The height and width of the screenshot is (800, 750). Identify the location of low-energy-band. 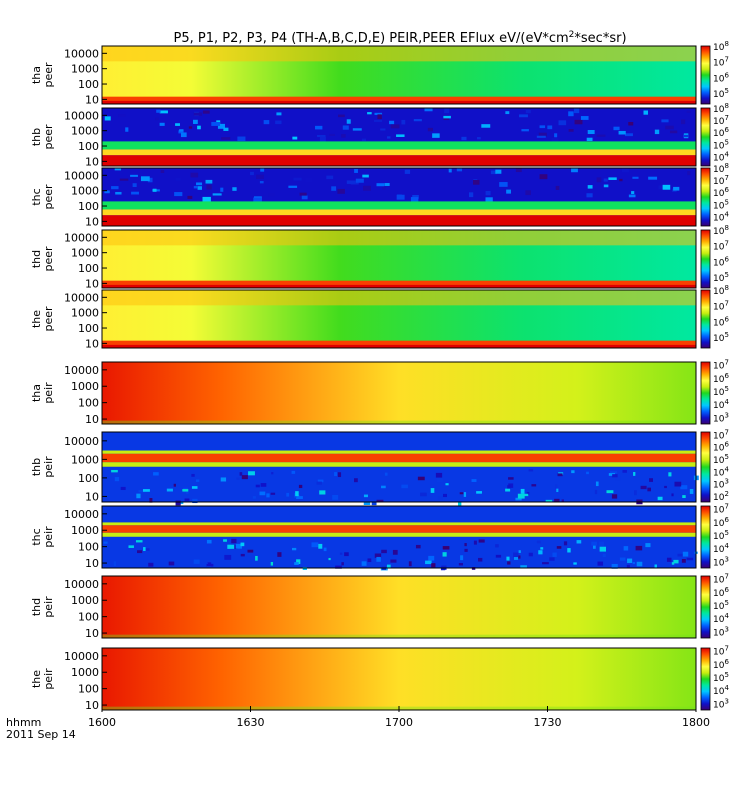
(399, 422).